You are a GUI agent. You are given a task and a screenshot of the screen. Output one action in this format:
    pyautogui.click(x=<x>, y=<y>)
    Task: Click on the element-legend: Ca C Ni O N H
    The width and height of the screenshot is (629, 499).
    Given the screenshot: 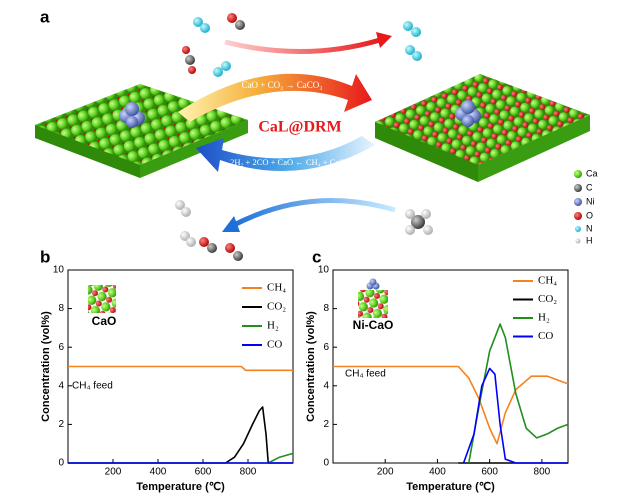 What is the action you would take?
    pyautogui.click(x=586, y=206)
    